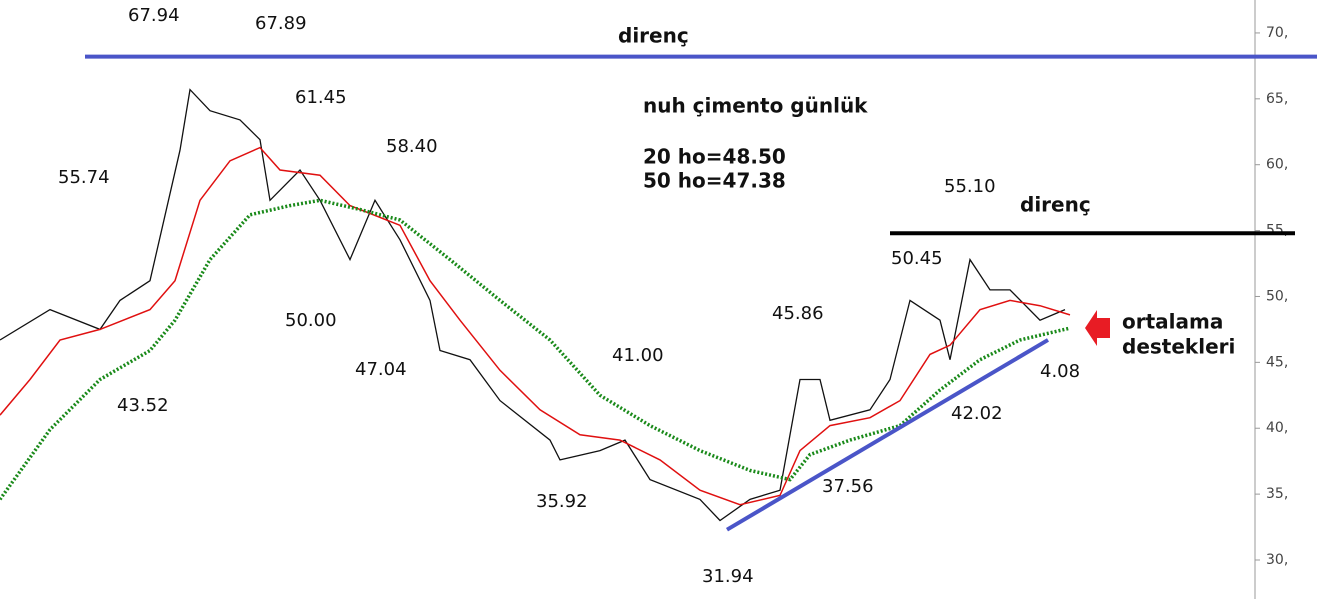 Image resolution: width=1317 pixels, height=599 pixels. Describe the element at coordinates (887, 435) in the screenshot. I see `trend-line` at that location.